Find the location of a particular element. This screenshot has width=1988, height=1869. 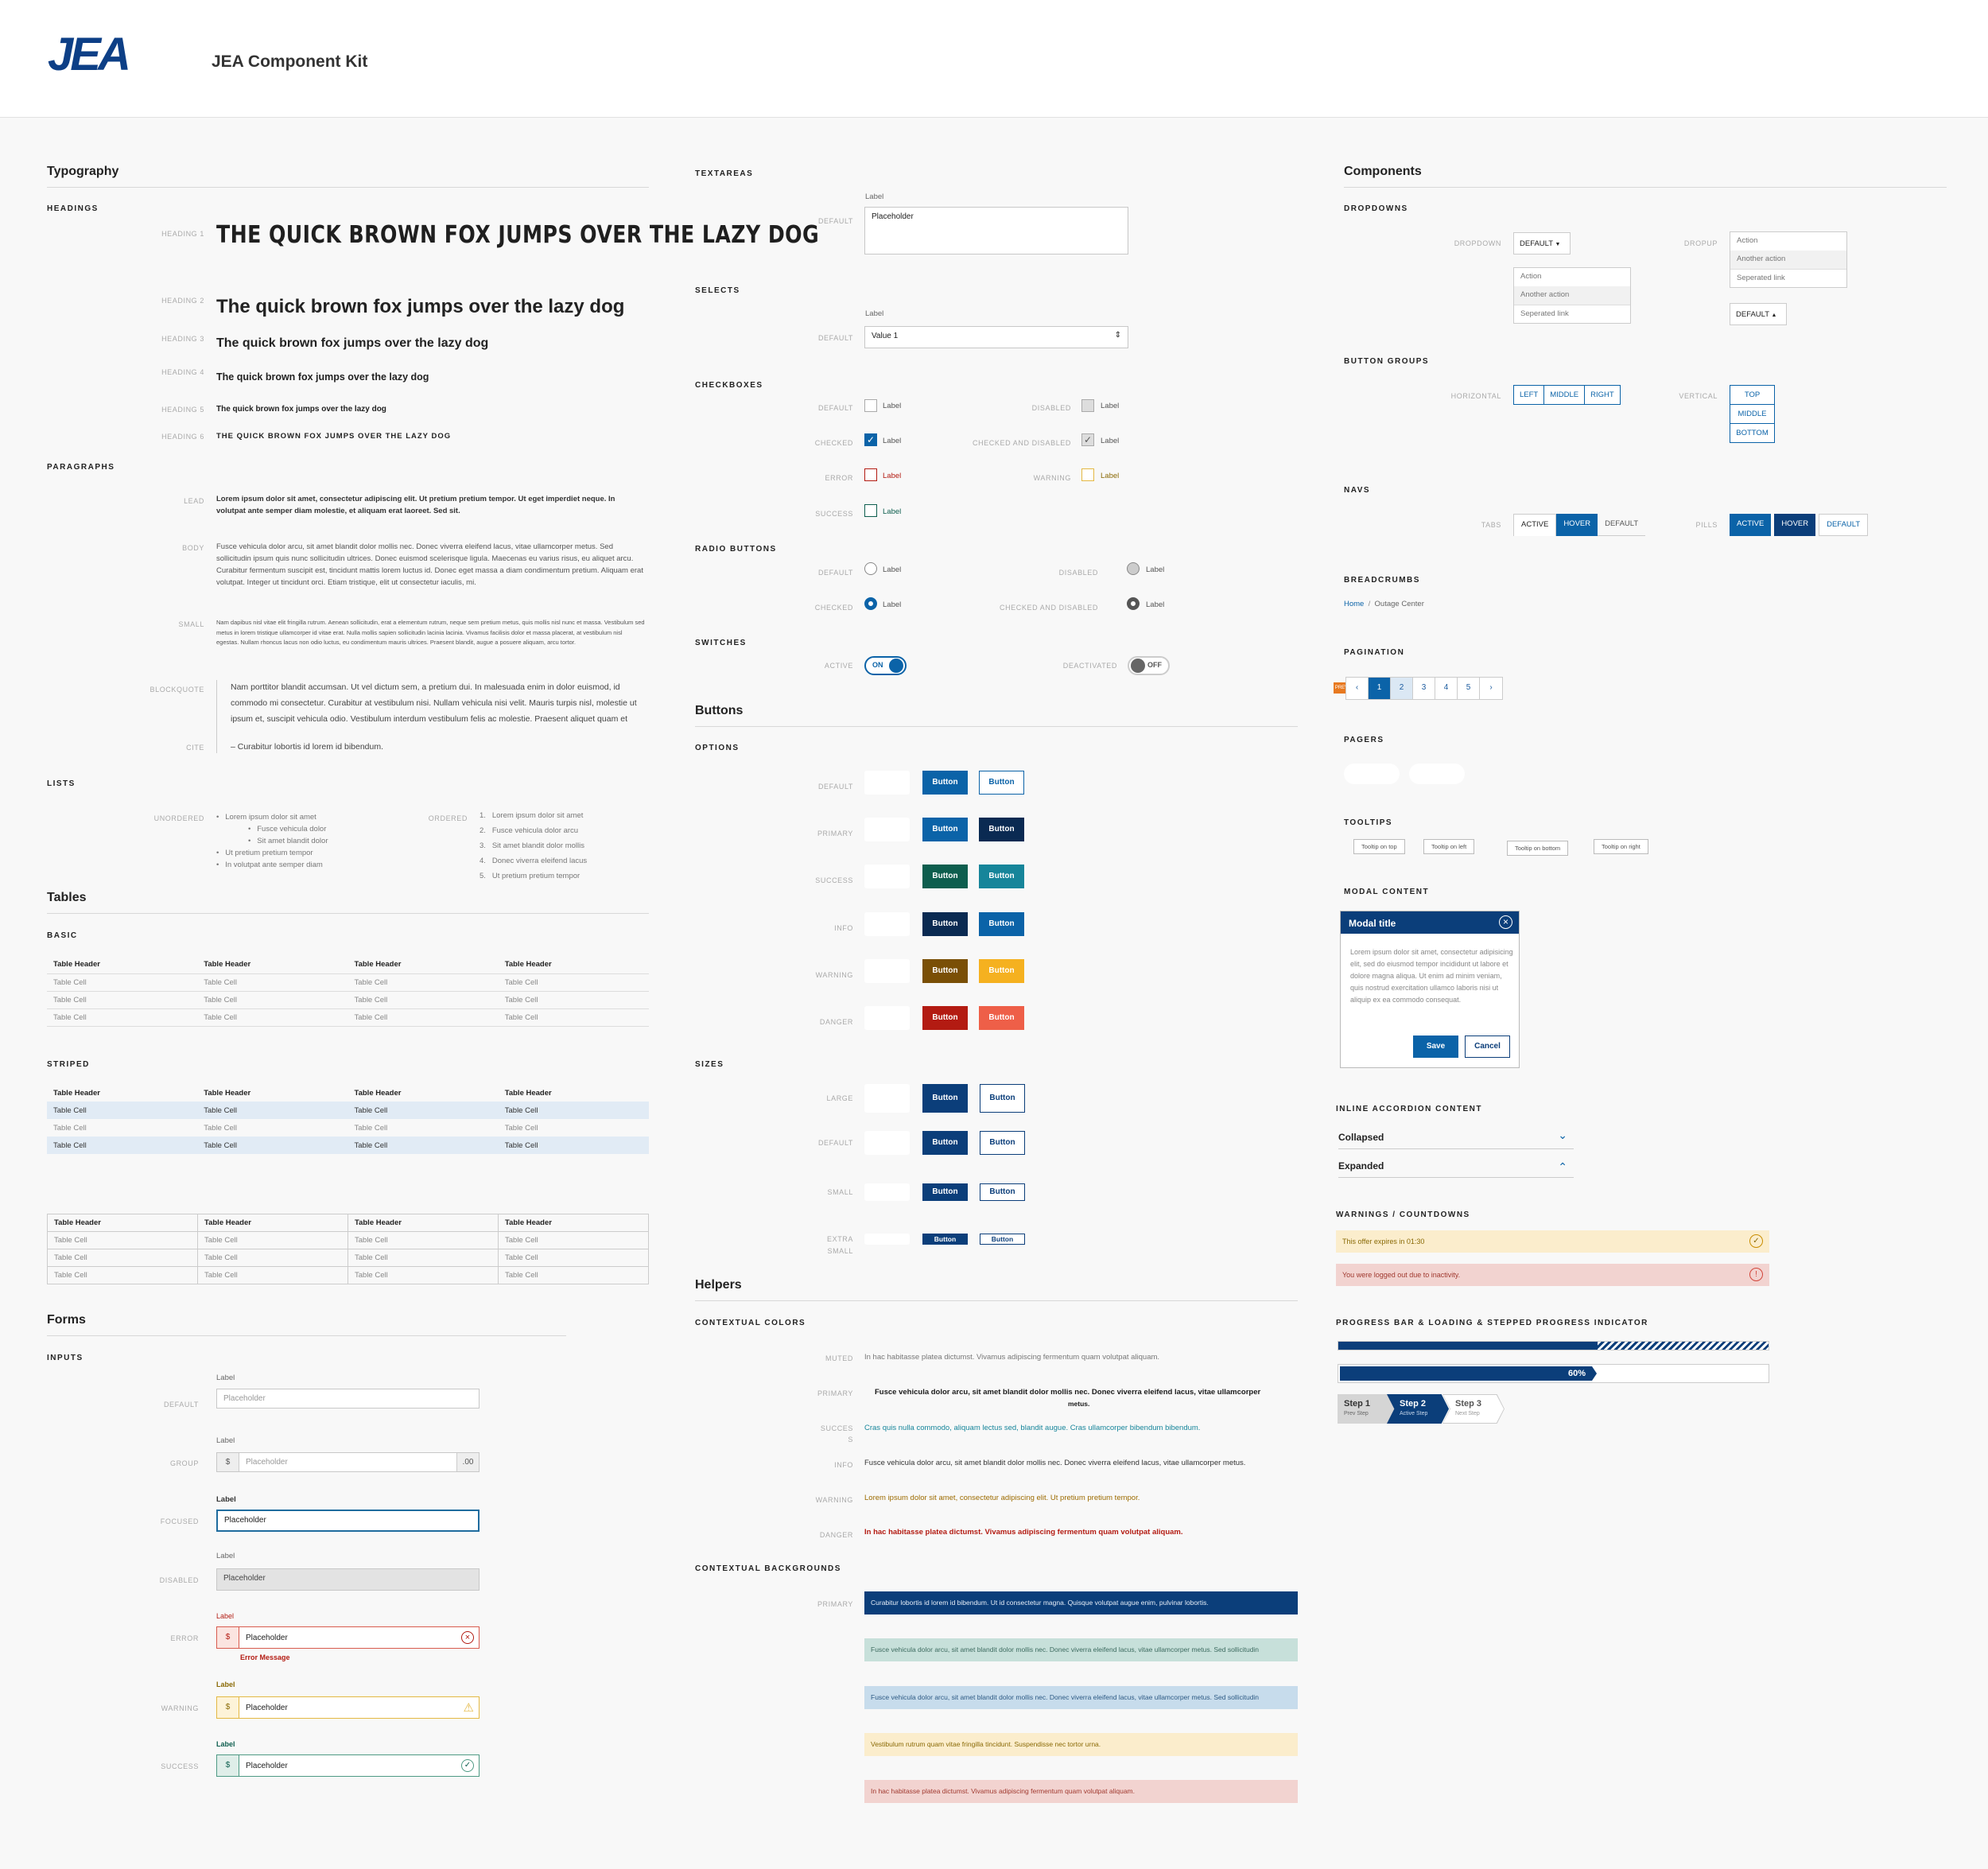

step-next: Step 3 Next Step is located at coordinates (1473, 1409).